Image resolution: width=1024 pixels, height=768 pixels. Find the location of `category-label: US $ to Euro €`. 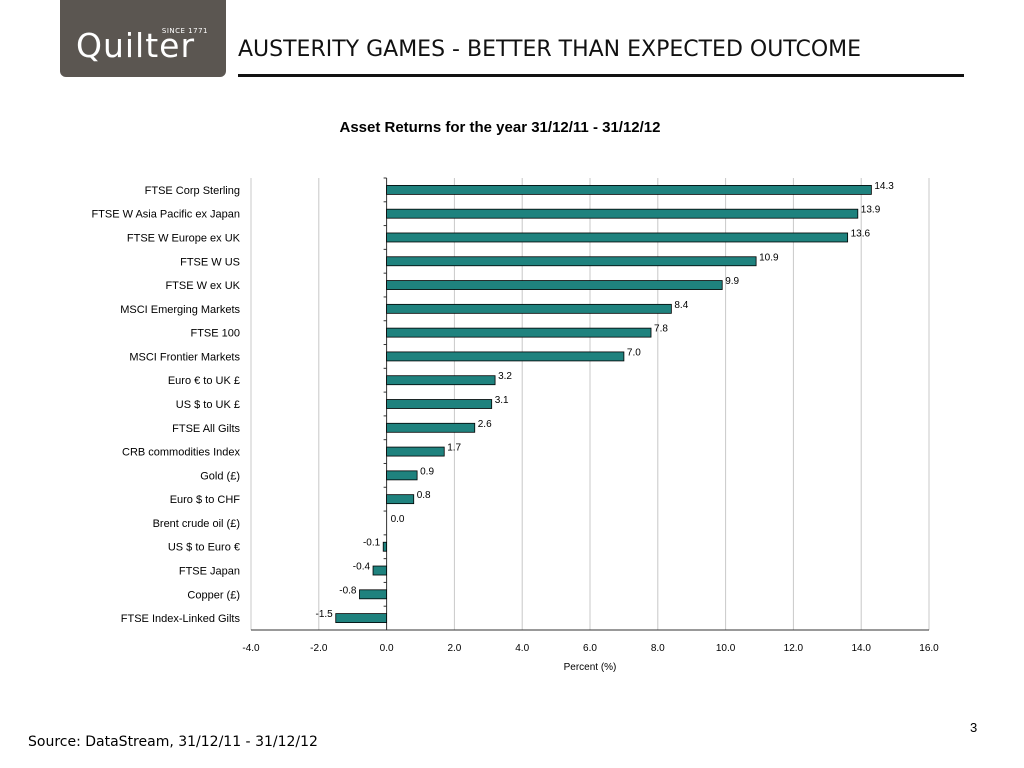

category-label: US $ to Euro € is located at coordinates (204, 548).